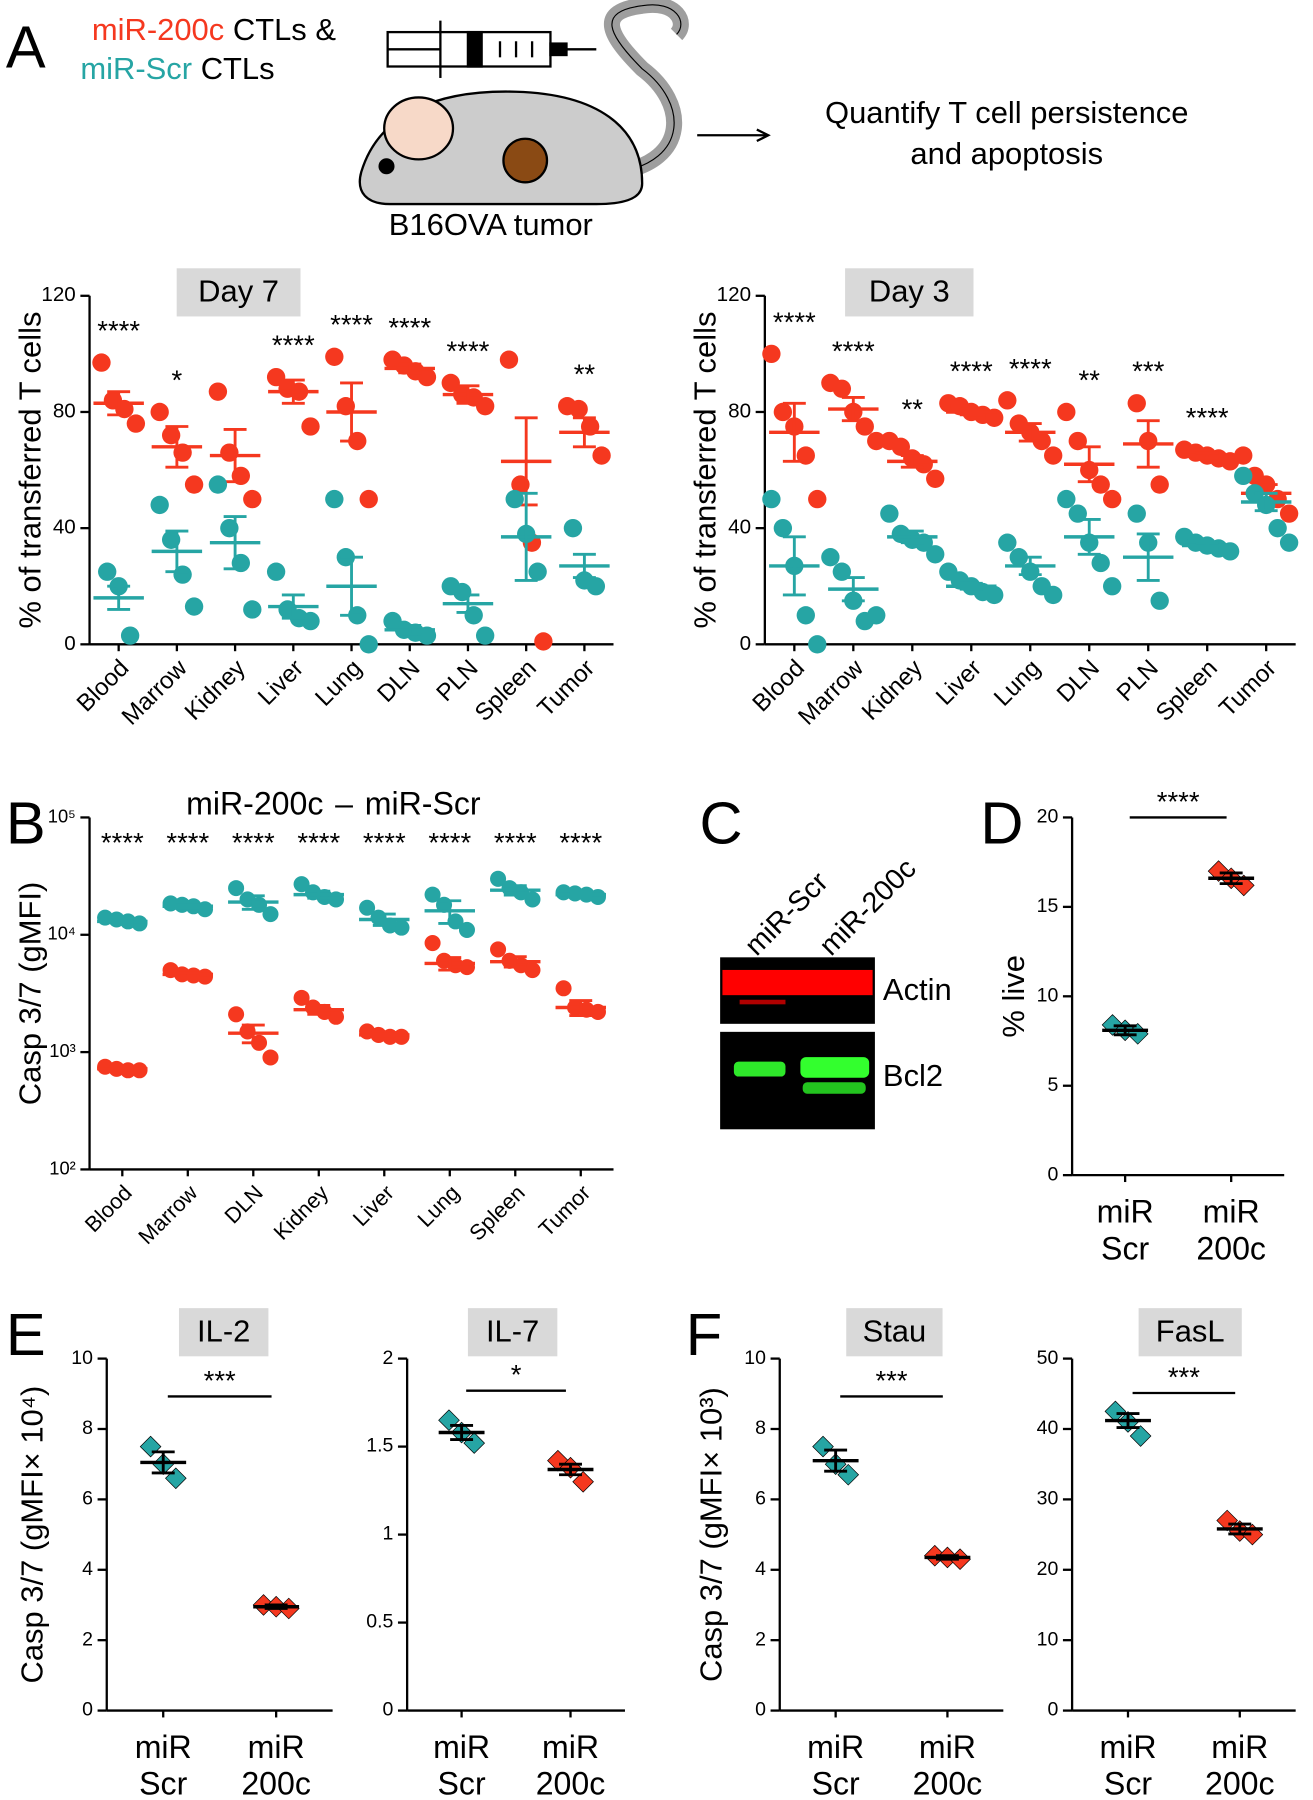  I want to click on y-tick-label: 1.5, so click(379, 1446).